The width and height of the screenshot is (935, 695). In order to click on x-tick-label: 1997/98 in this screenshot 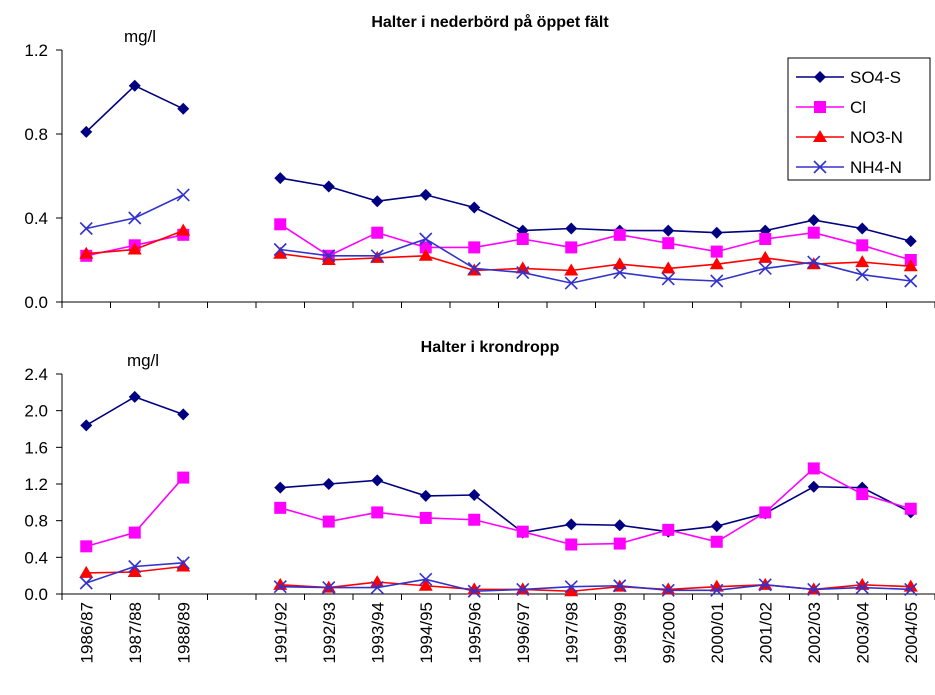, I will do `click(571, 632)`.